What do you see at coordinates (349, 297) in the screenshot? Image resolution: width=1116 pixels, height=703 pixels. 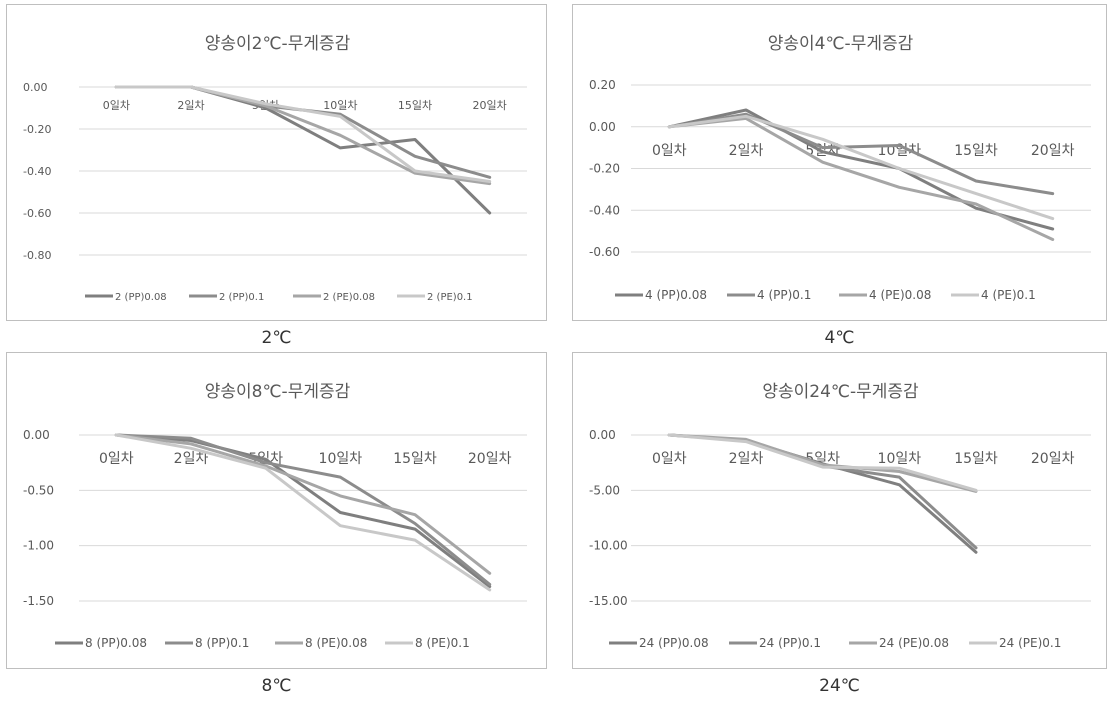 I see `legend-label: 2 (PE)0.08` at bounding box center [349, 297].